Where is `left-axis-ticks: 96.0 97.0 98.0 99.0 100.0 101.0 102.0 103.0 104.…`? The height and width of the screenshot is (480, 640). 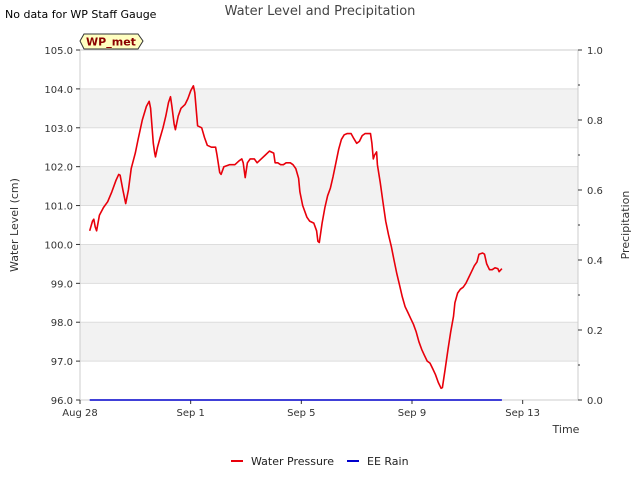
left-axis-ticks: 96.0 97.0 98.0 99.0 100.0 101.0 102.0 103.0 104.… is located at coordinates (62, 226).